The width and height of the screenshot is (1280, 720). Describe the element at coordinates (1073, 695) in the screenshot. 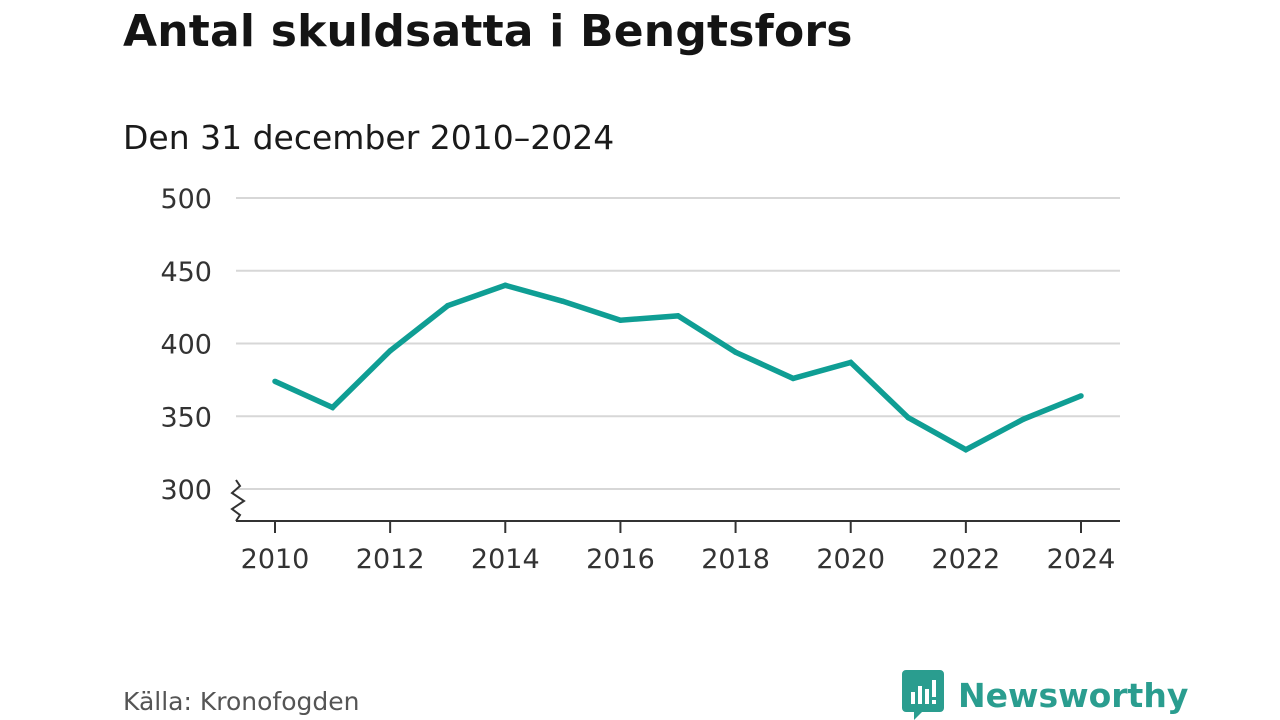

I see `brand-name: Newsworthy` at that location.